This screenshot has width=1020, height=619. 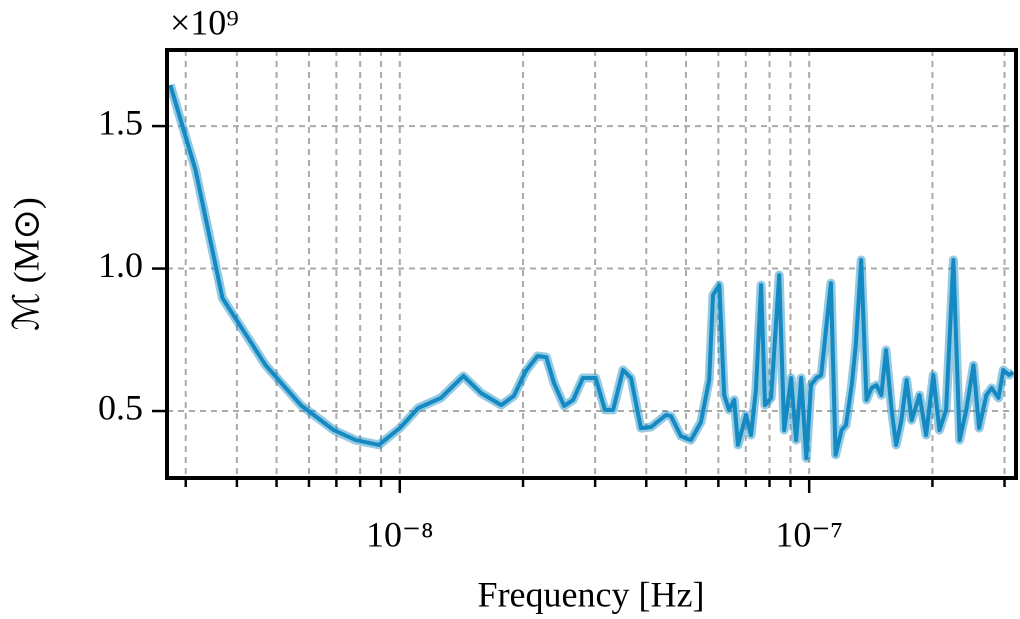 What do you see at coordinates (204, 22) in the screenshot?
I see `y-multiplier: ×10⁹` at bounding box center [204, 22].